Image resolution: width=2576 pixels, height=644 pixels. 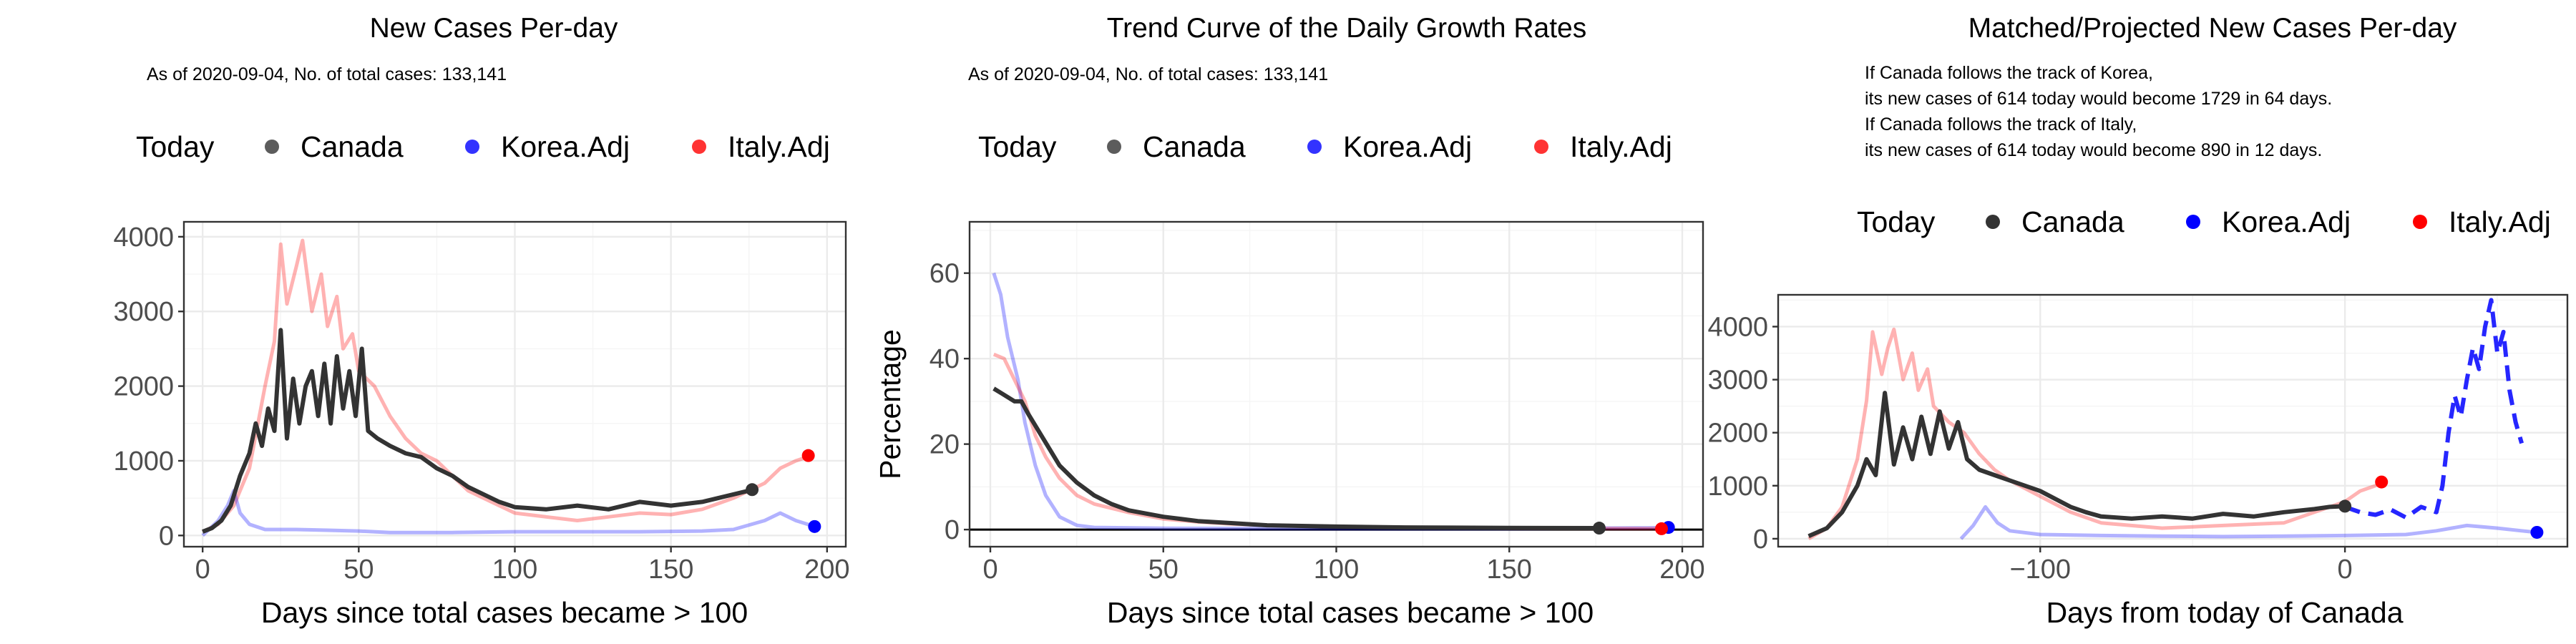 I want to click on panel-title: Matched/Projected New Cases Per-day, so click(x=2212, y=28).